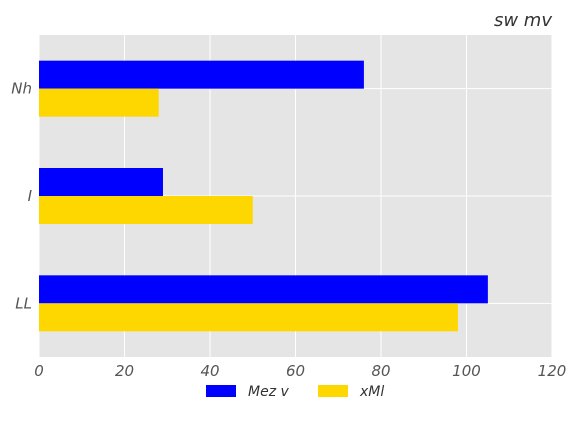 The image size is (576, 432). Describe the element at coordinates (371, 392) in the screenshot. I see `legend-label: xMl` at that location.